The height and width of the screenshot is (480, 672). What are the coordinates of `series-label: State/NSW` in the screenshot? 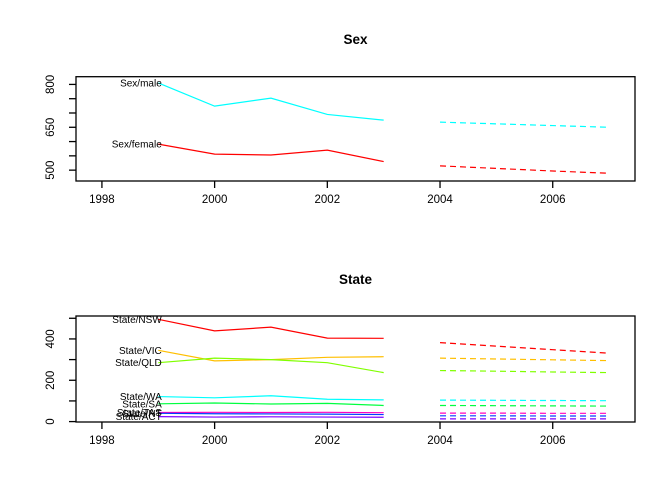 It's located at (137, 320).